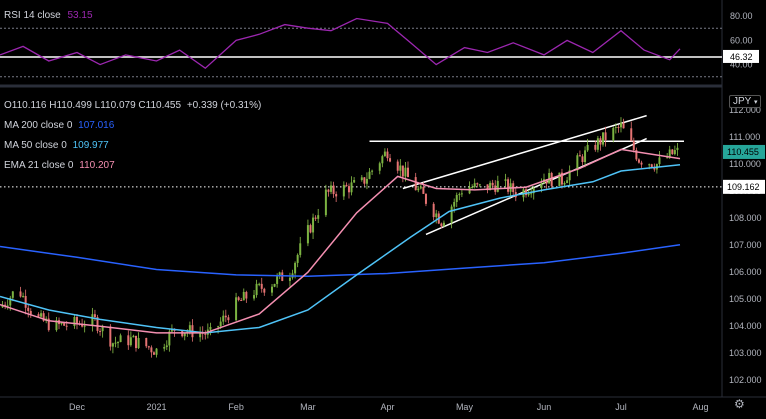 The width and height of the screenshot is (766, 419). Describe the element at coordinates (745, 272) in the screenshot. I see `price-tick-label: 106.000` at that location.